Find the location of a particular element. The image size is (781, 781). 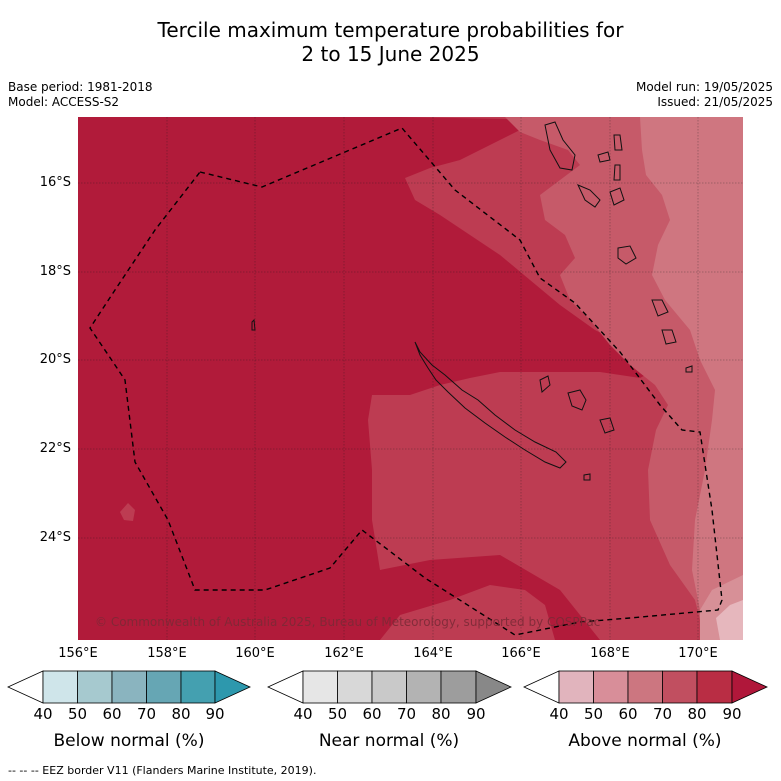

vanuatu-tanna is located at coordinates (660, 308).